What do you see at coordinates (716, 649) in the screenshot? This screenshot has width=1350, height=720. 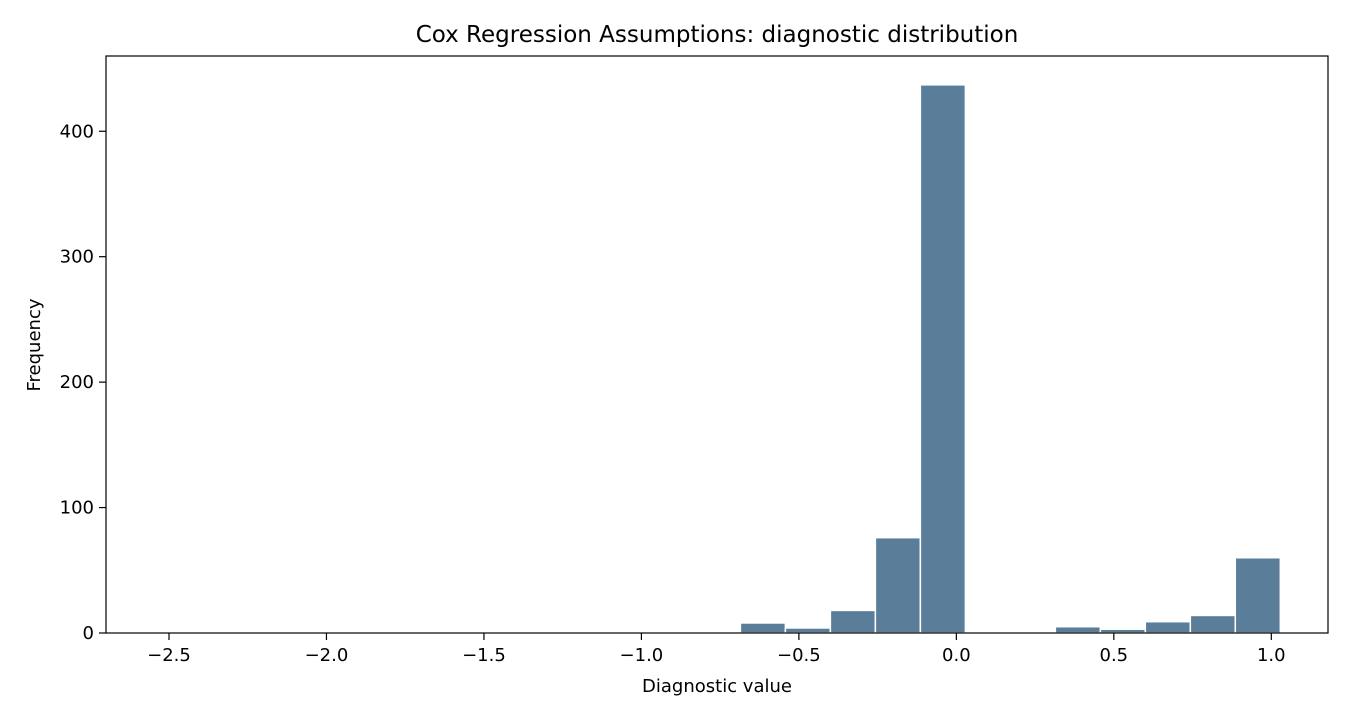 I see `x-axis-ticks: −2.5 −2.0 −1.5 −1.0 −0.5 0.0 0.5 1.0` at bounding box center [716, 649].